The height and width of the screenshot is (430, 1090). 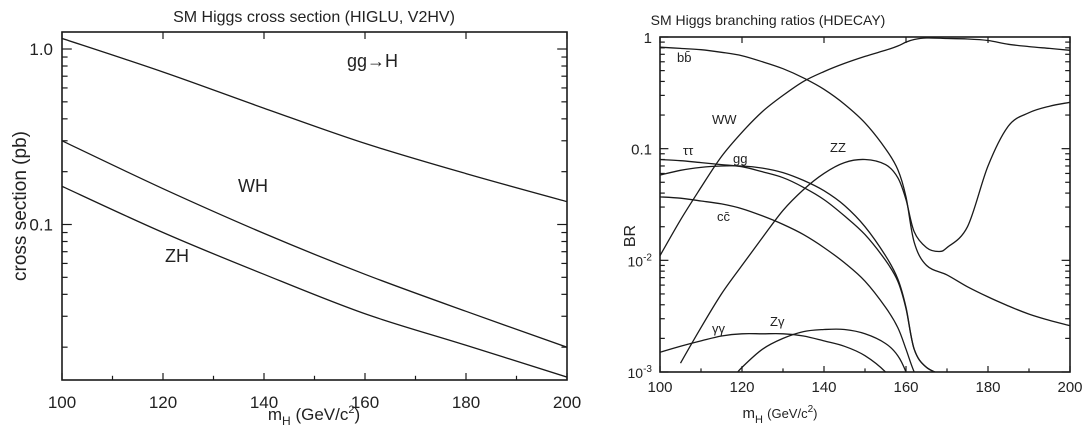 What do you see at coordinates (724, 216) in the screenshot?
I see `right-series-label-cc: cc̄` at bounding box center [724, 216].